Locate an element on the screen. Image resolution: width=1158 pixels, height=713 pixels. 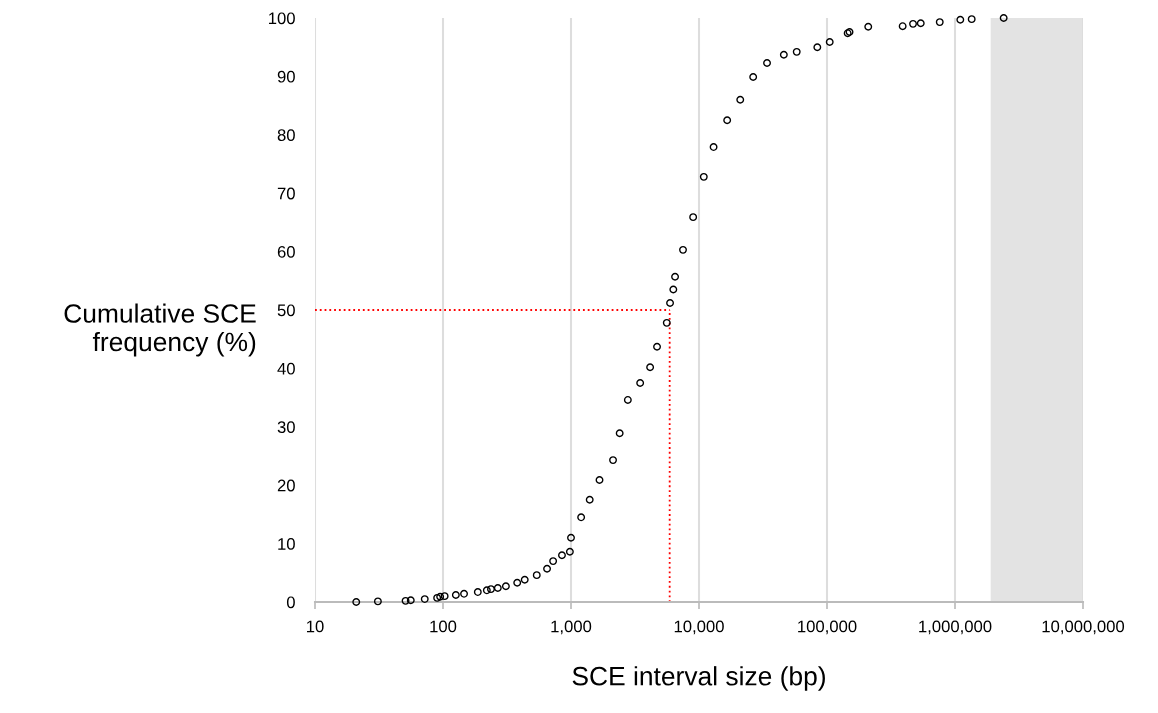
y-tick-label: 90 is located at coordinates (286, 76).